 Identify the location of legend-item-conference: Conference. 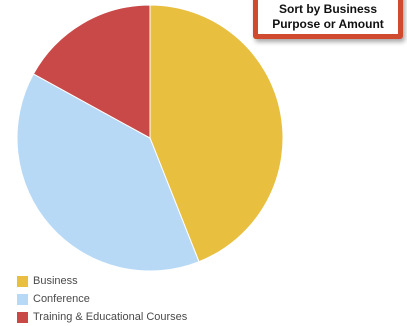
(102, 299).